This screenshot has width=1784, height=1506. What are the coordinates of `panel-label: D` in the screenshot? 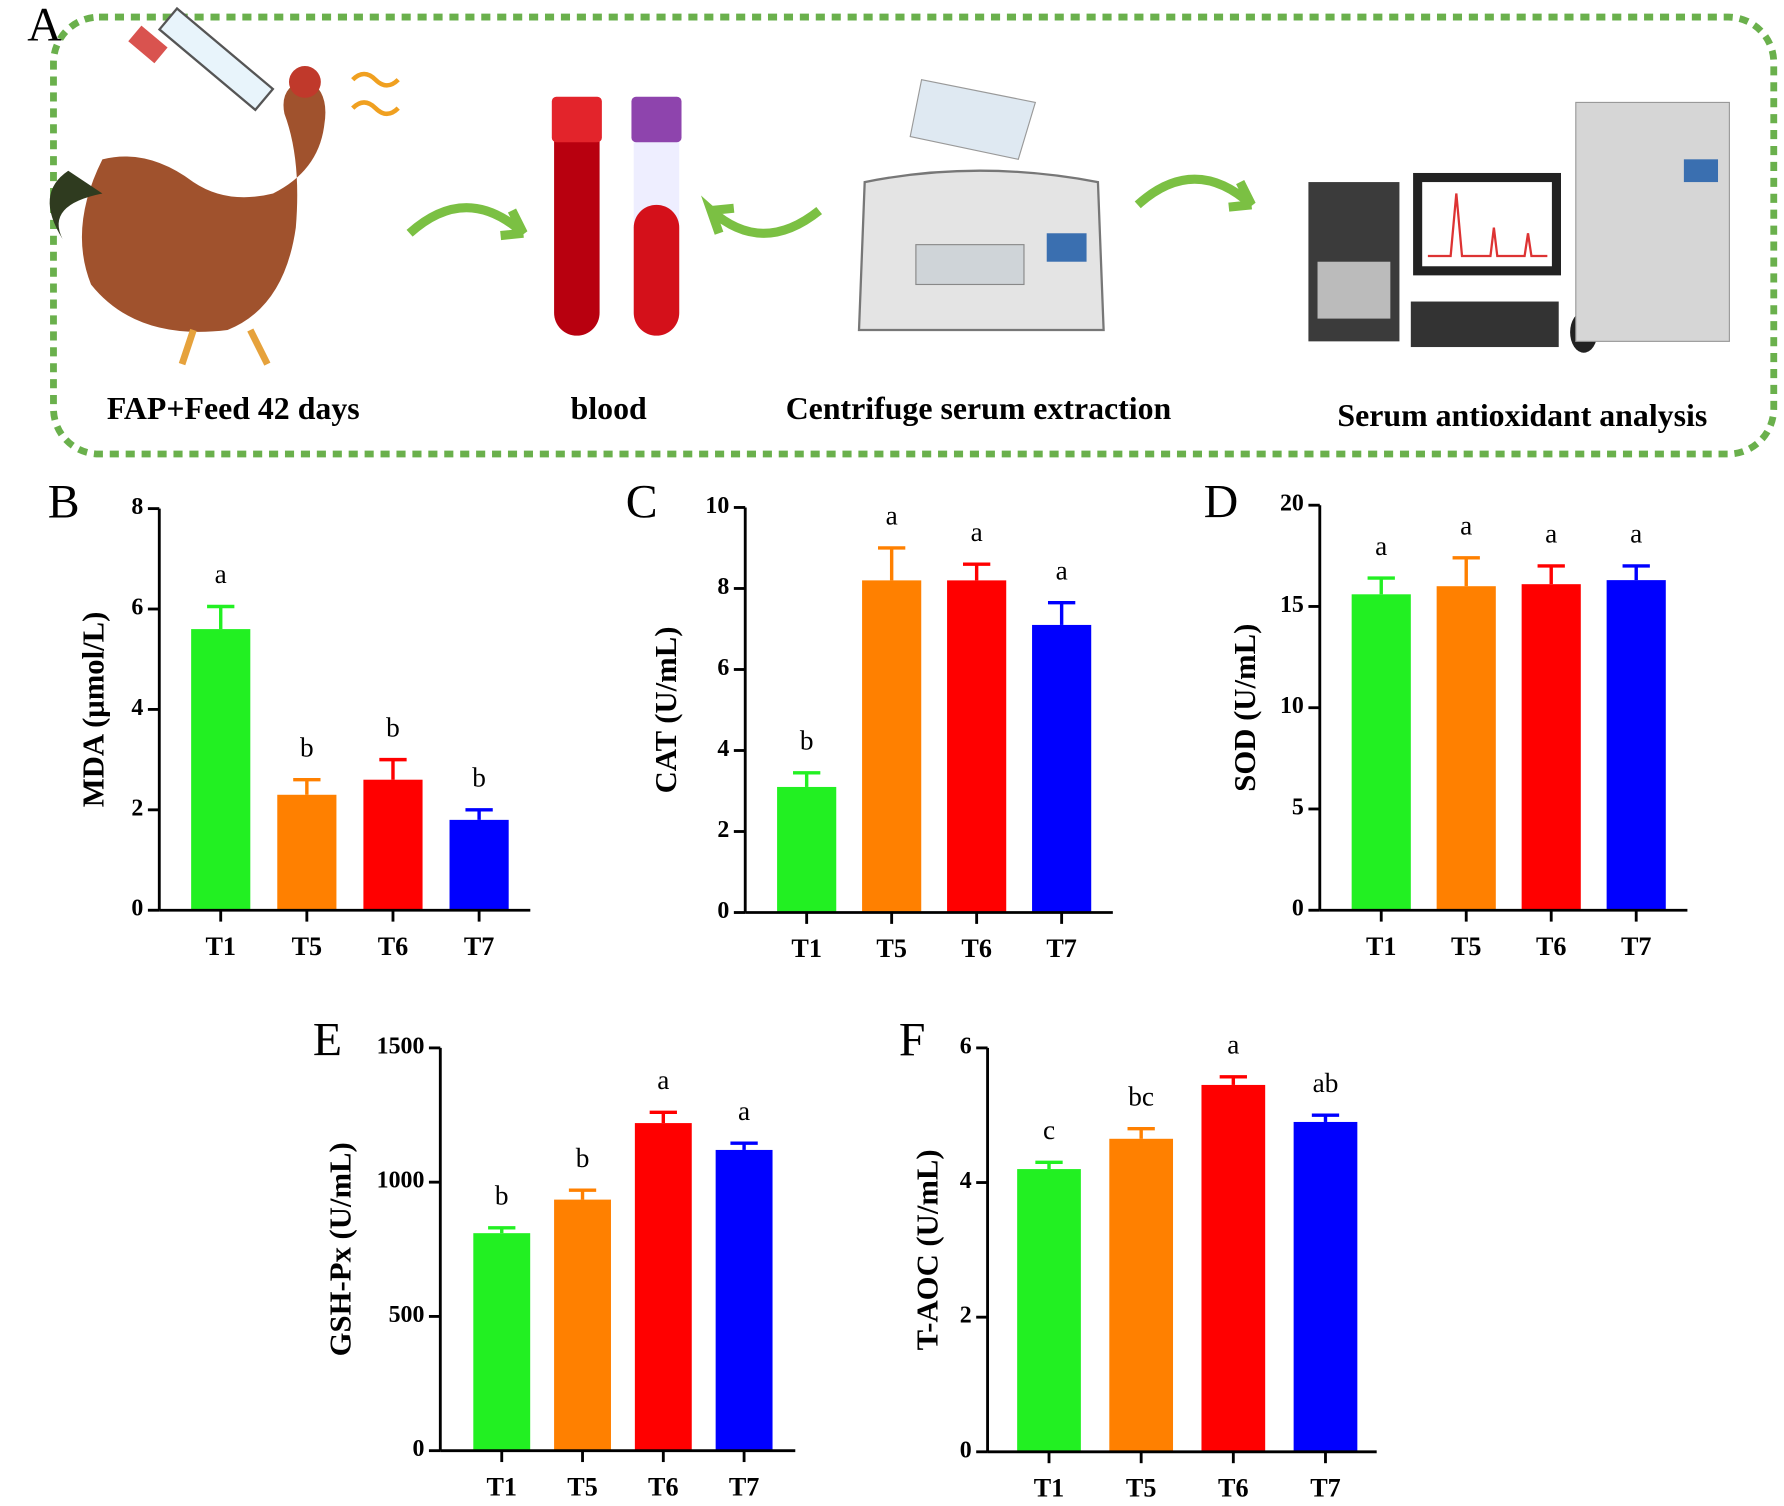 It's located at (1221, 501).